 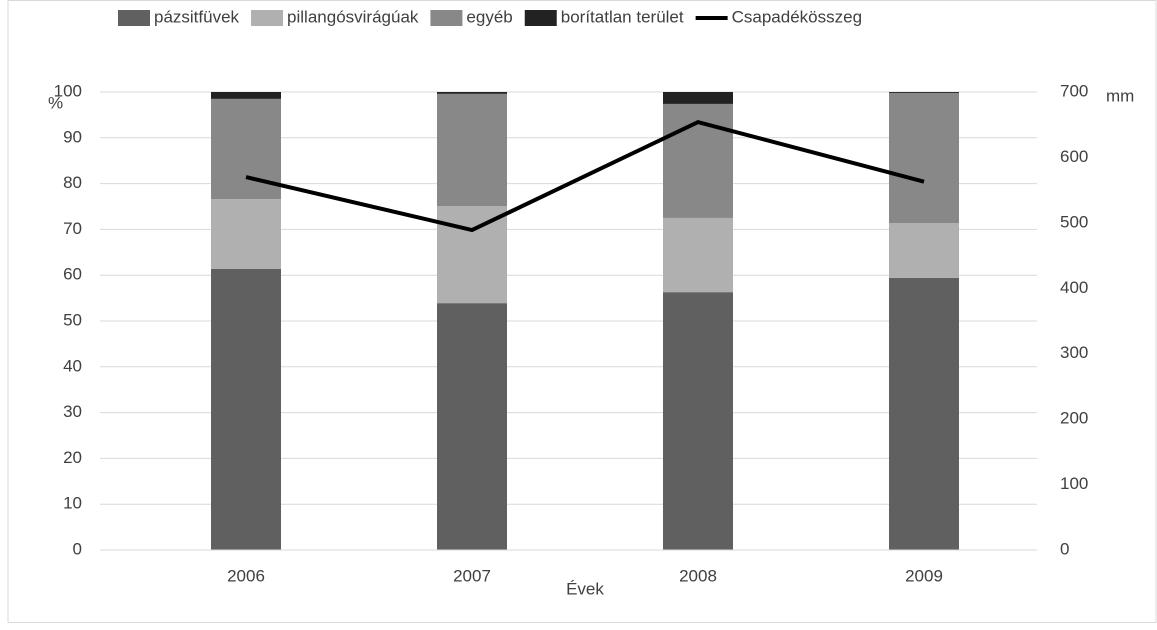 What do you see at coordinates (72, 411) in the screenshot?
I see `y-tick-label: 30` at bounding box center [72, 411].